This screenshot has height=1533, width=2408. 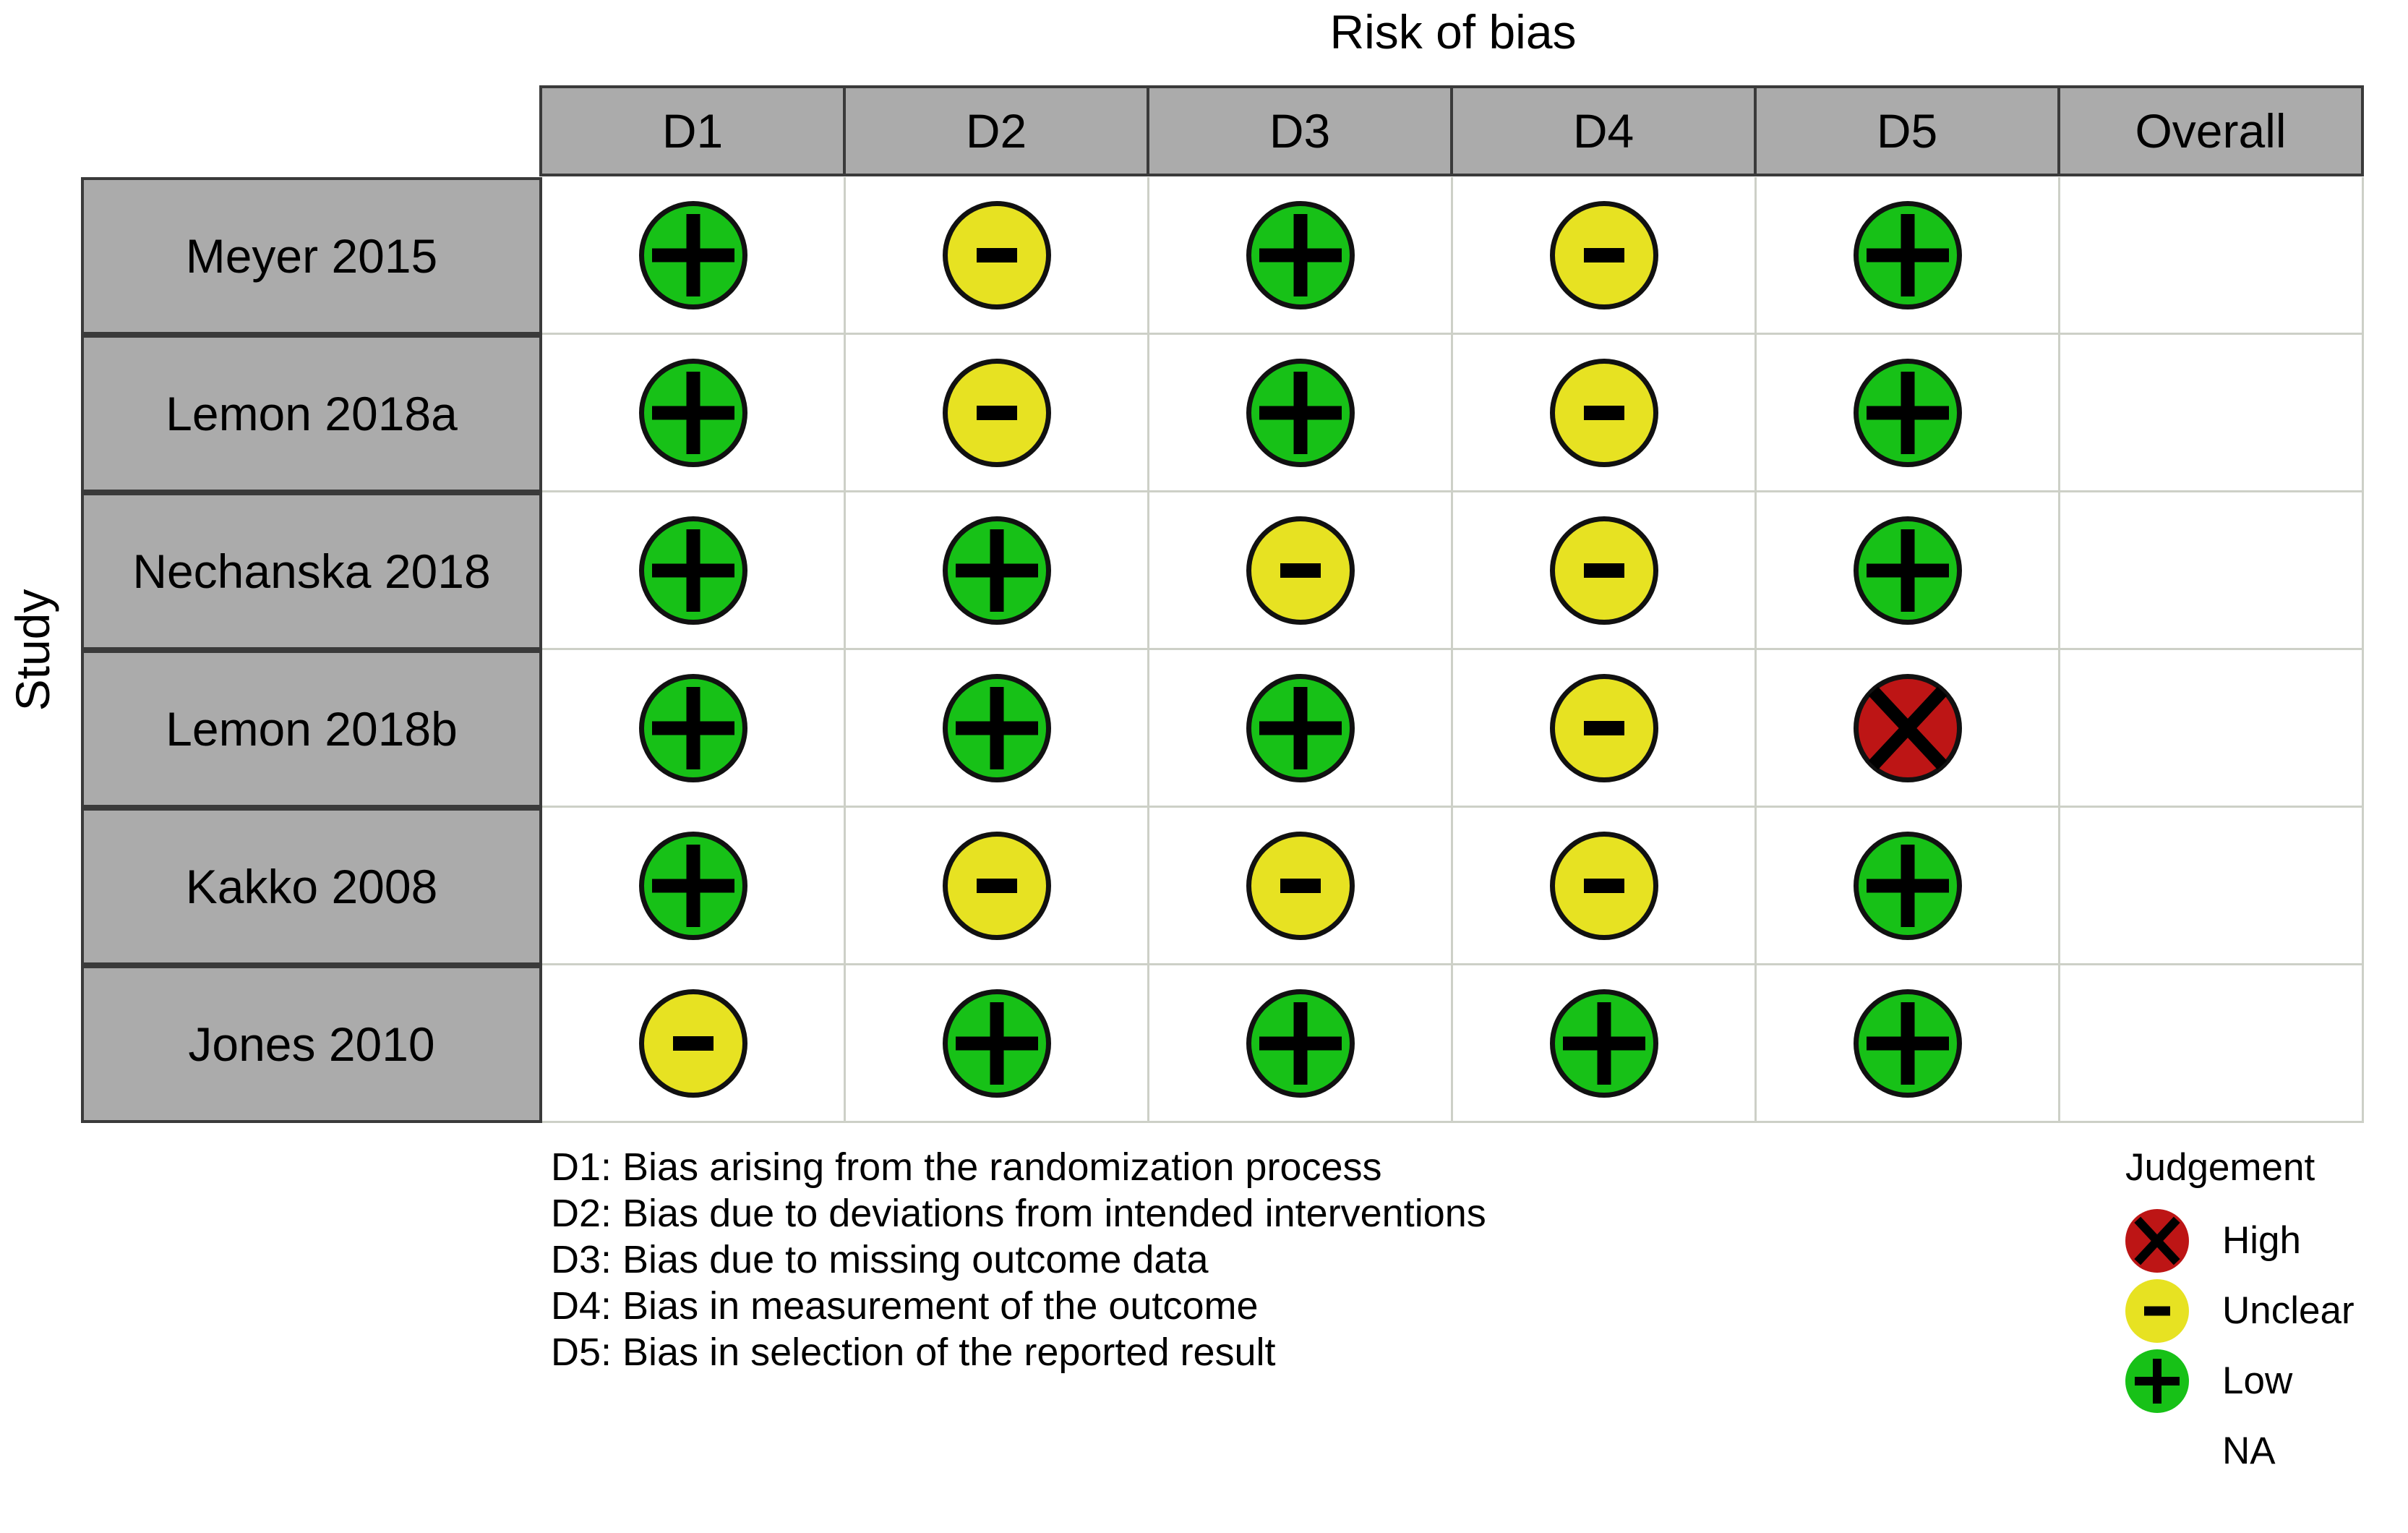 I want to click on cell-meyer-2015-d1, so click(x=694, y=256).